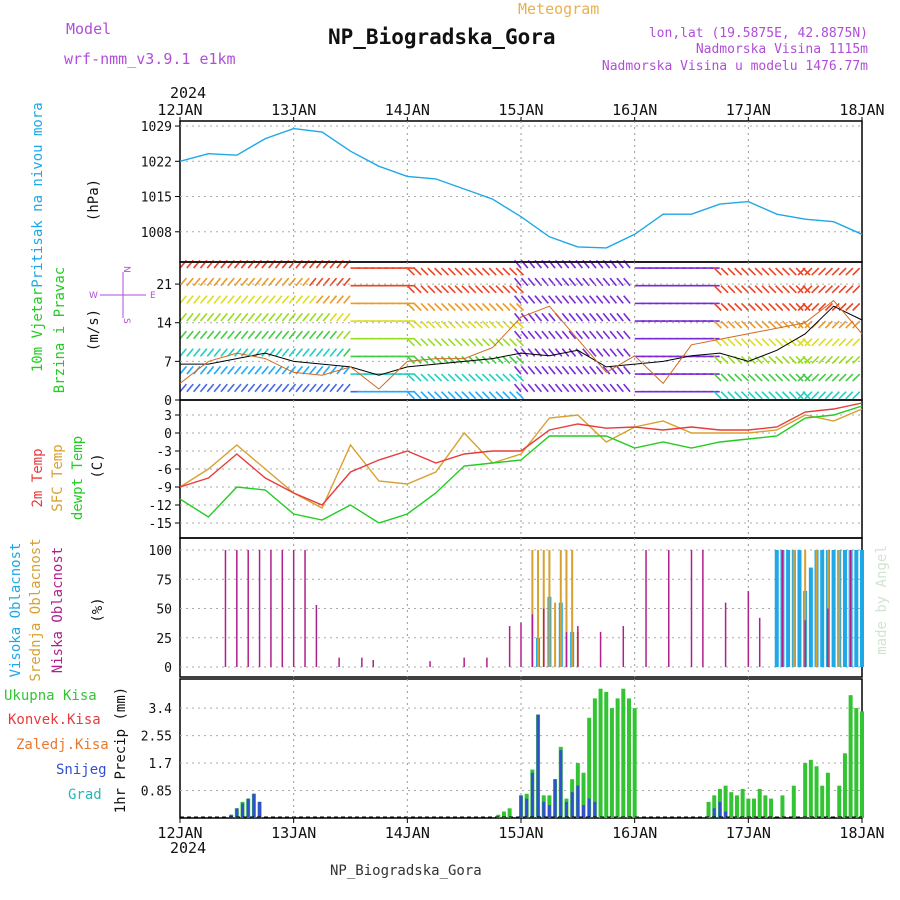 The width and height of the screenshot is (900, 900). I want to click on x-tick-labels-top: 12JAN 13JAN 14JAN 15JAN 16JAN 17JAN 18JAN, so click(521, 111).